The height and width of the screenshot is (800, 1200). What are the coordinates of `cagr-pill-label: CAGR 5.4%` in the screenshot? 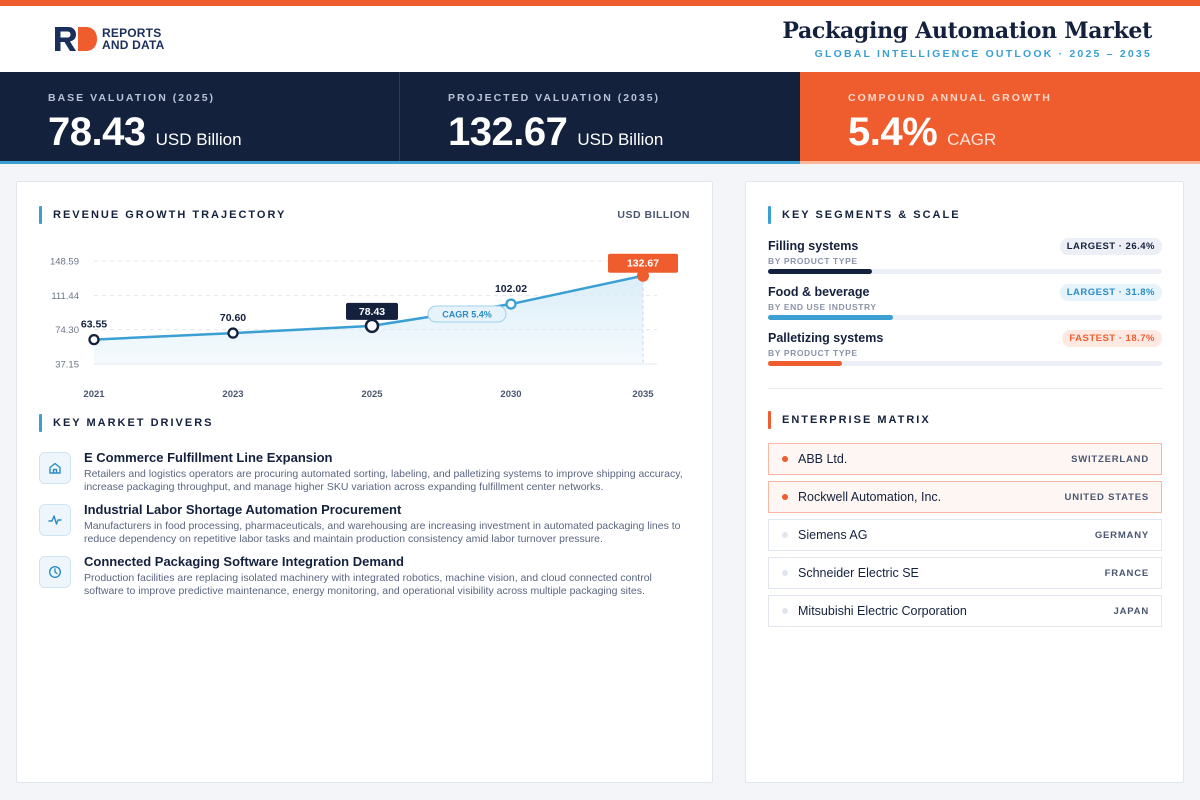 It's located at (467, 315).